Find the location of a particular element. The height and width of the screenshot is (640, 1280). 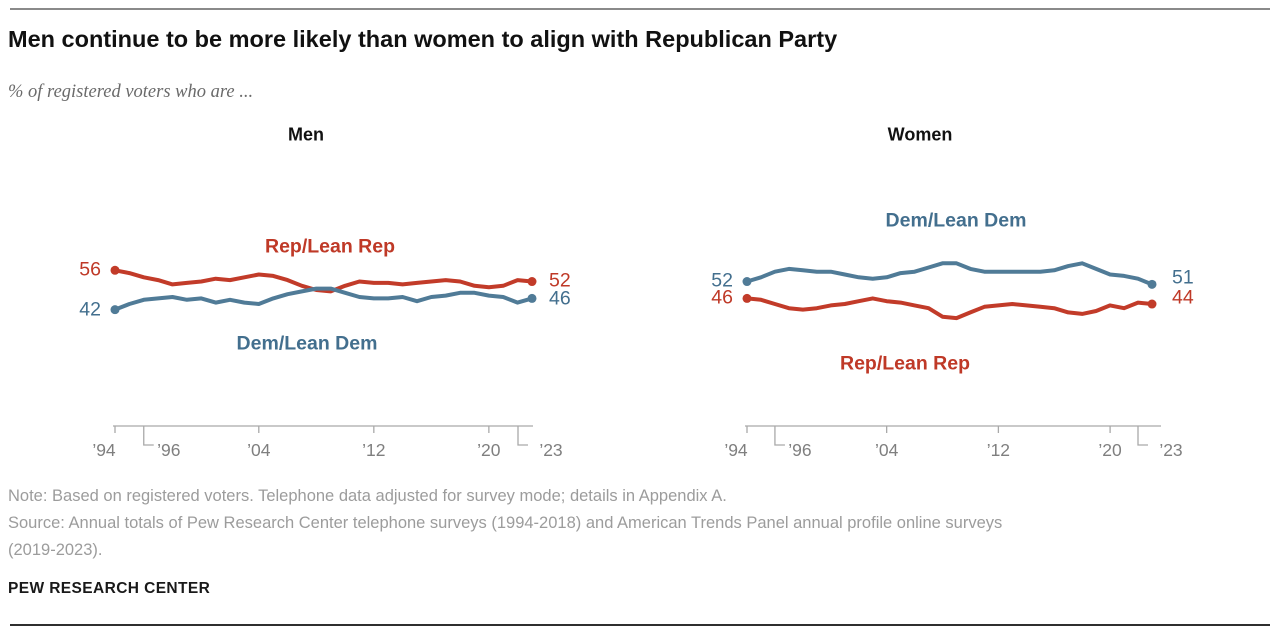

men-rep-start-value: 56 is located at coordinates (90, 269).